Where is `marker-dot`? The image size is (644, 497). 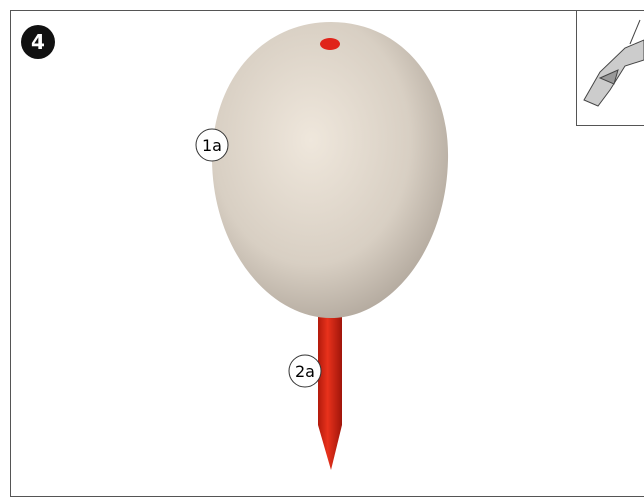
marker-dot is located at coordinates (330, 44).